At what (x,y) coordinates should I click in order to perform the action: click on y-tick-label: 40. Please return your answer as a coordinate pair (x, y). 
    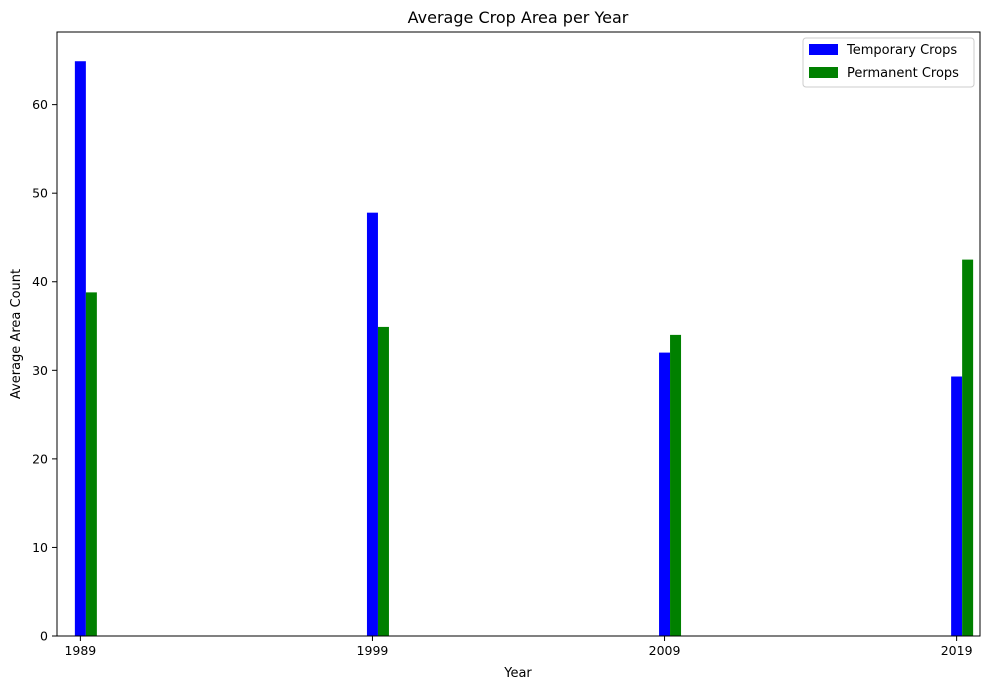
    Looking at the image, I should click on (40, 281).